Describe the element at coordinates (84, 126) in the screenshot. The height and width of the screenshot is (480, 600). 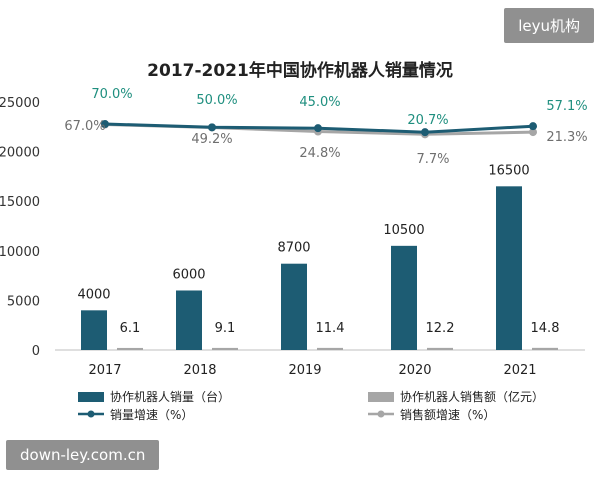
I see `revenue-growth-label: 67.0%` at that location.